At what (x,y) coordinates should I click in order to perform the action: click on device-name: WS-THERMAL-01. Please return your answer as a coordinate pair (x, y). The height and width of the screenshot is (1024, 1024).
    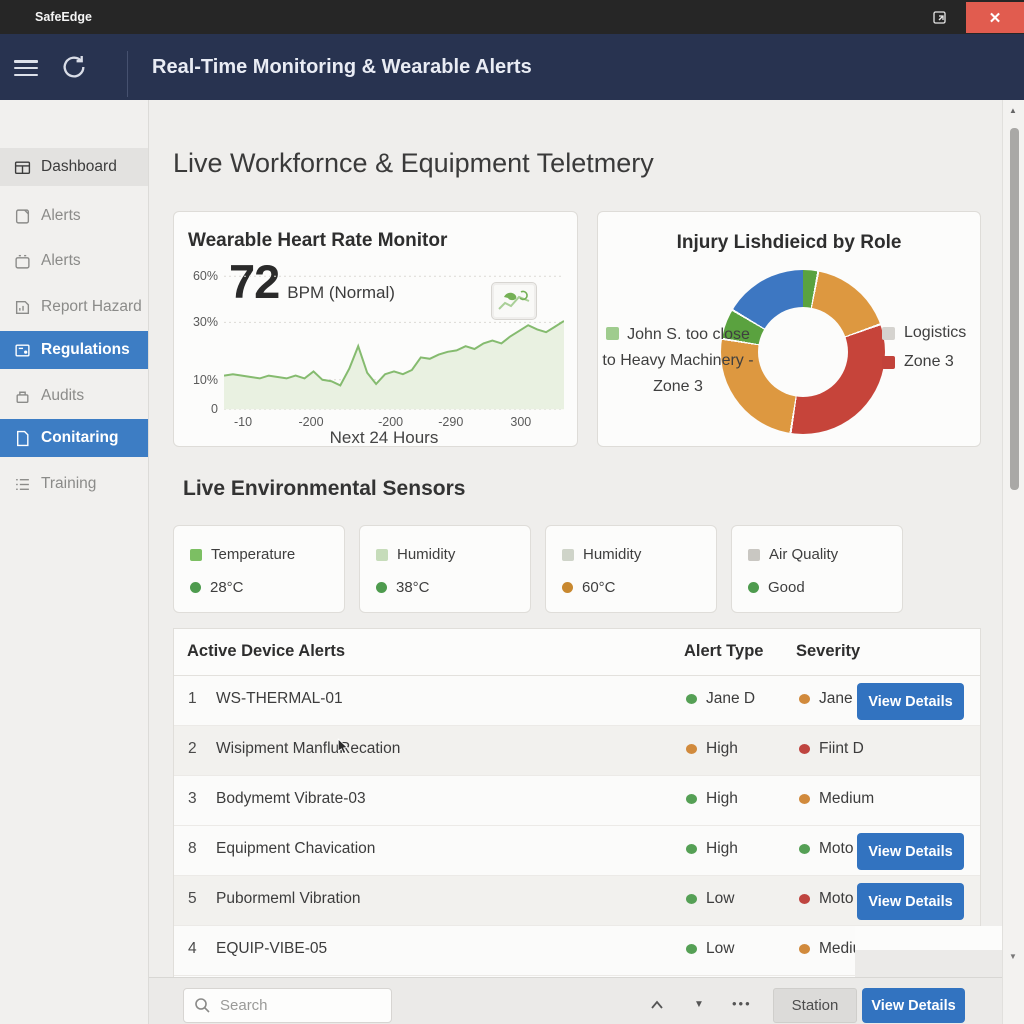
    Looking at the image, I should click on (279, 698).